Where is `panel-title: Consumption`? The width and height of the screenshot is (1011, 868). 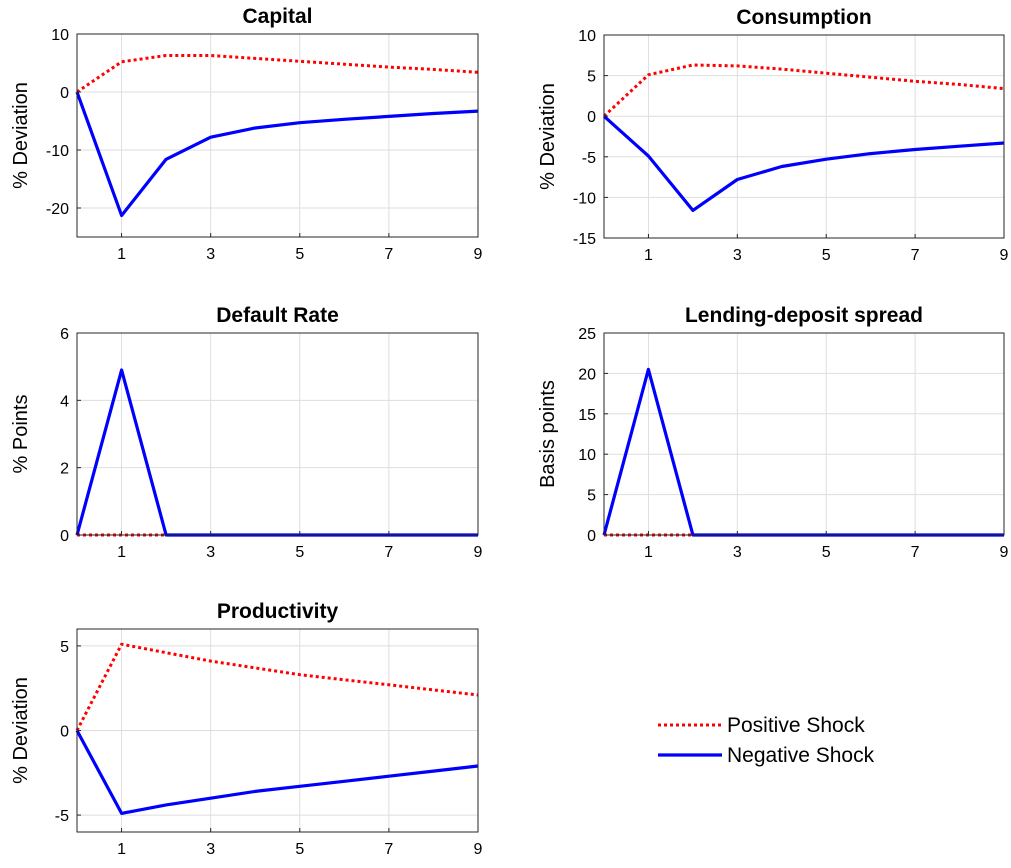 panel-title: Consumption is located at coordinates (803, 17).